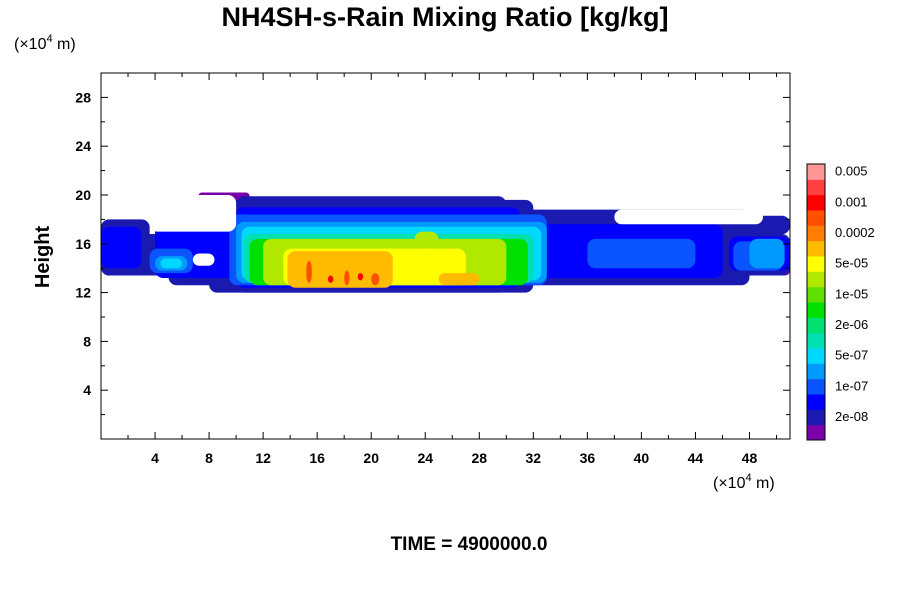 Image resolution: width=900 pixels, height=600 pixels. What do you see at coordinates (855, 232) in the screenshot?
I see `colorbar-label-6: 0.0002` at bounding box center [855, 232].